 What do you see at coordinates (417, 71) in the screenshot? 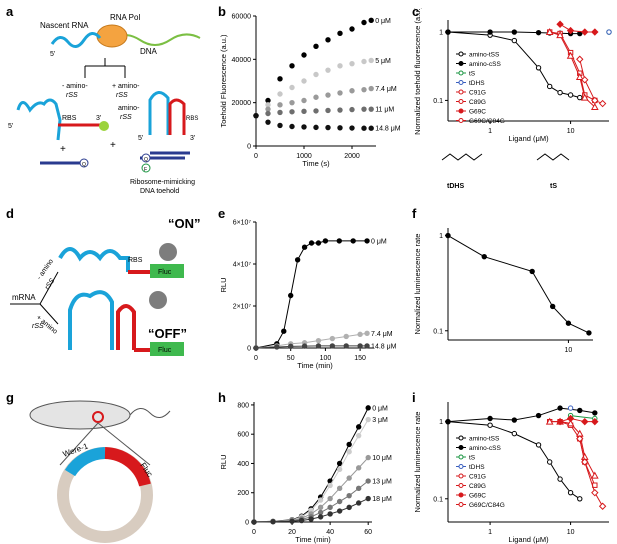
I see `y-axis-label: Normalized toehold fluorescence (a.u.)` at bounding box center [417, 71].